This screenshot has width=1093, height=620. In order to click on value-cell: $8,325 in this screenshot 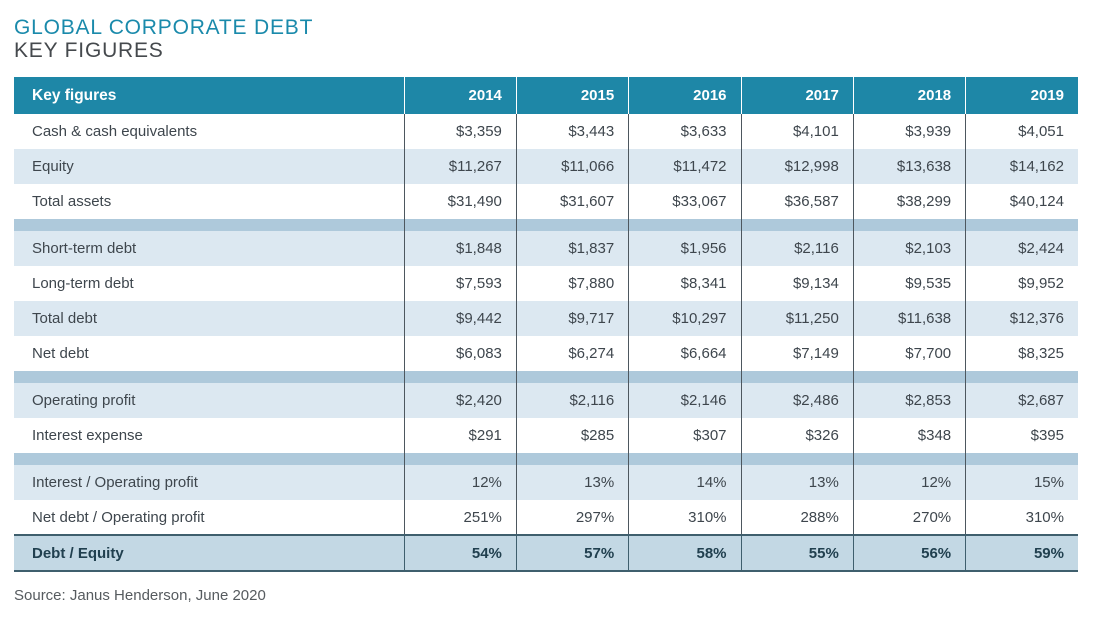, I will do `click(1021, 353)`.